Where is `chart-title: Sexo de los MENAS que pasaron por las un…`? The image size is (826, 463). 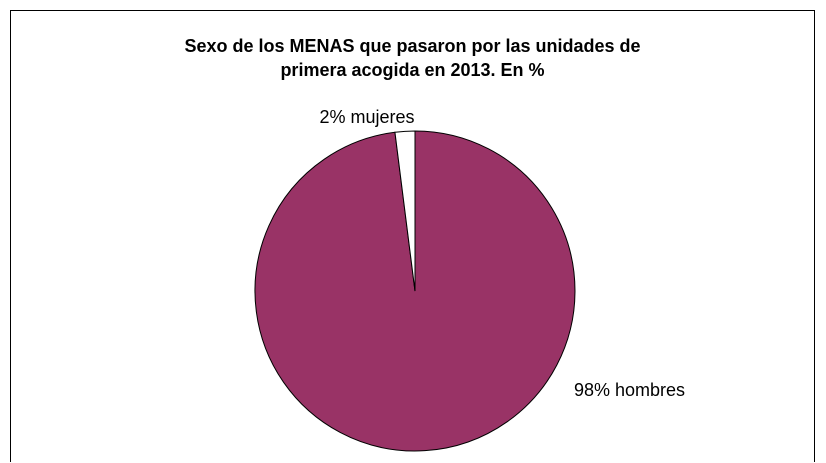 chart-title: Sexo de los MENAS que pasaron por las un… is located at coordinates (412, 58).